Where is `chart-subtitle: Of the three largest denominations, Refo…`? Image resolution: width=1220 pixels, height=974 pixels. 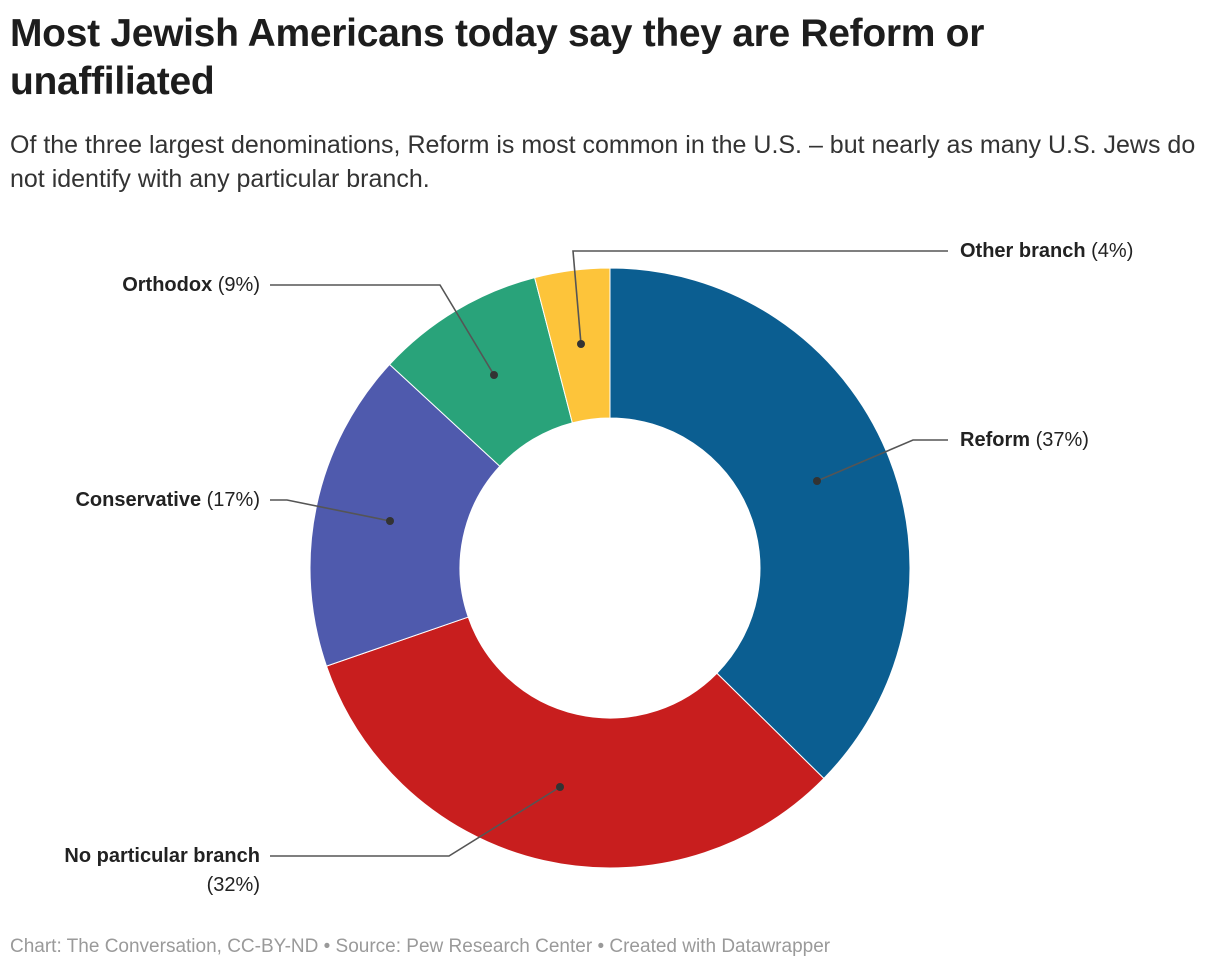
chart-subtitle: Of the three largest denominations, Refo… is located at coordinates (603, 162).